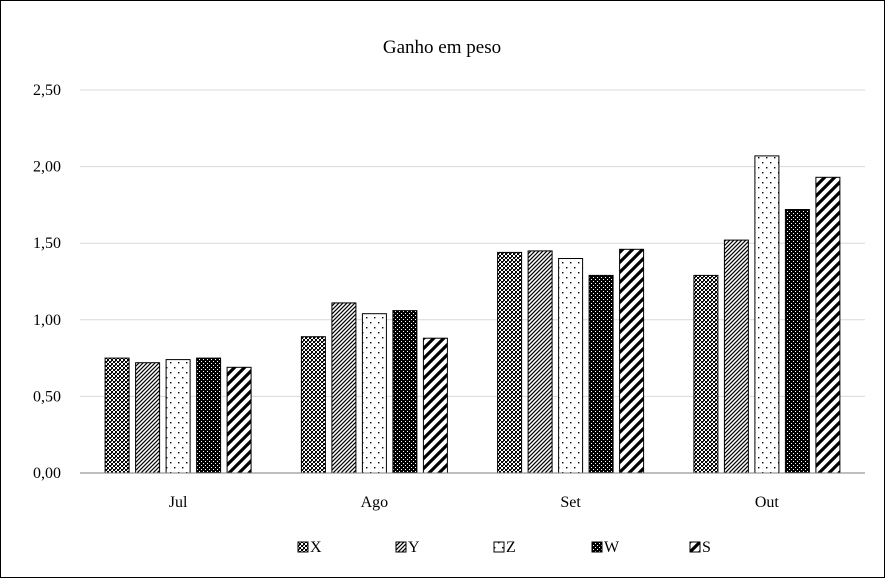 The image size is (885, 578). What do you see at coordinates (316, 547) in the screenshot?
I see `legend-label-X: X` at bounding box center [316, 547].